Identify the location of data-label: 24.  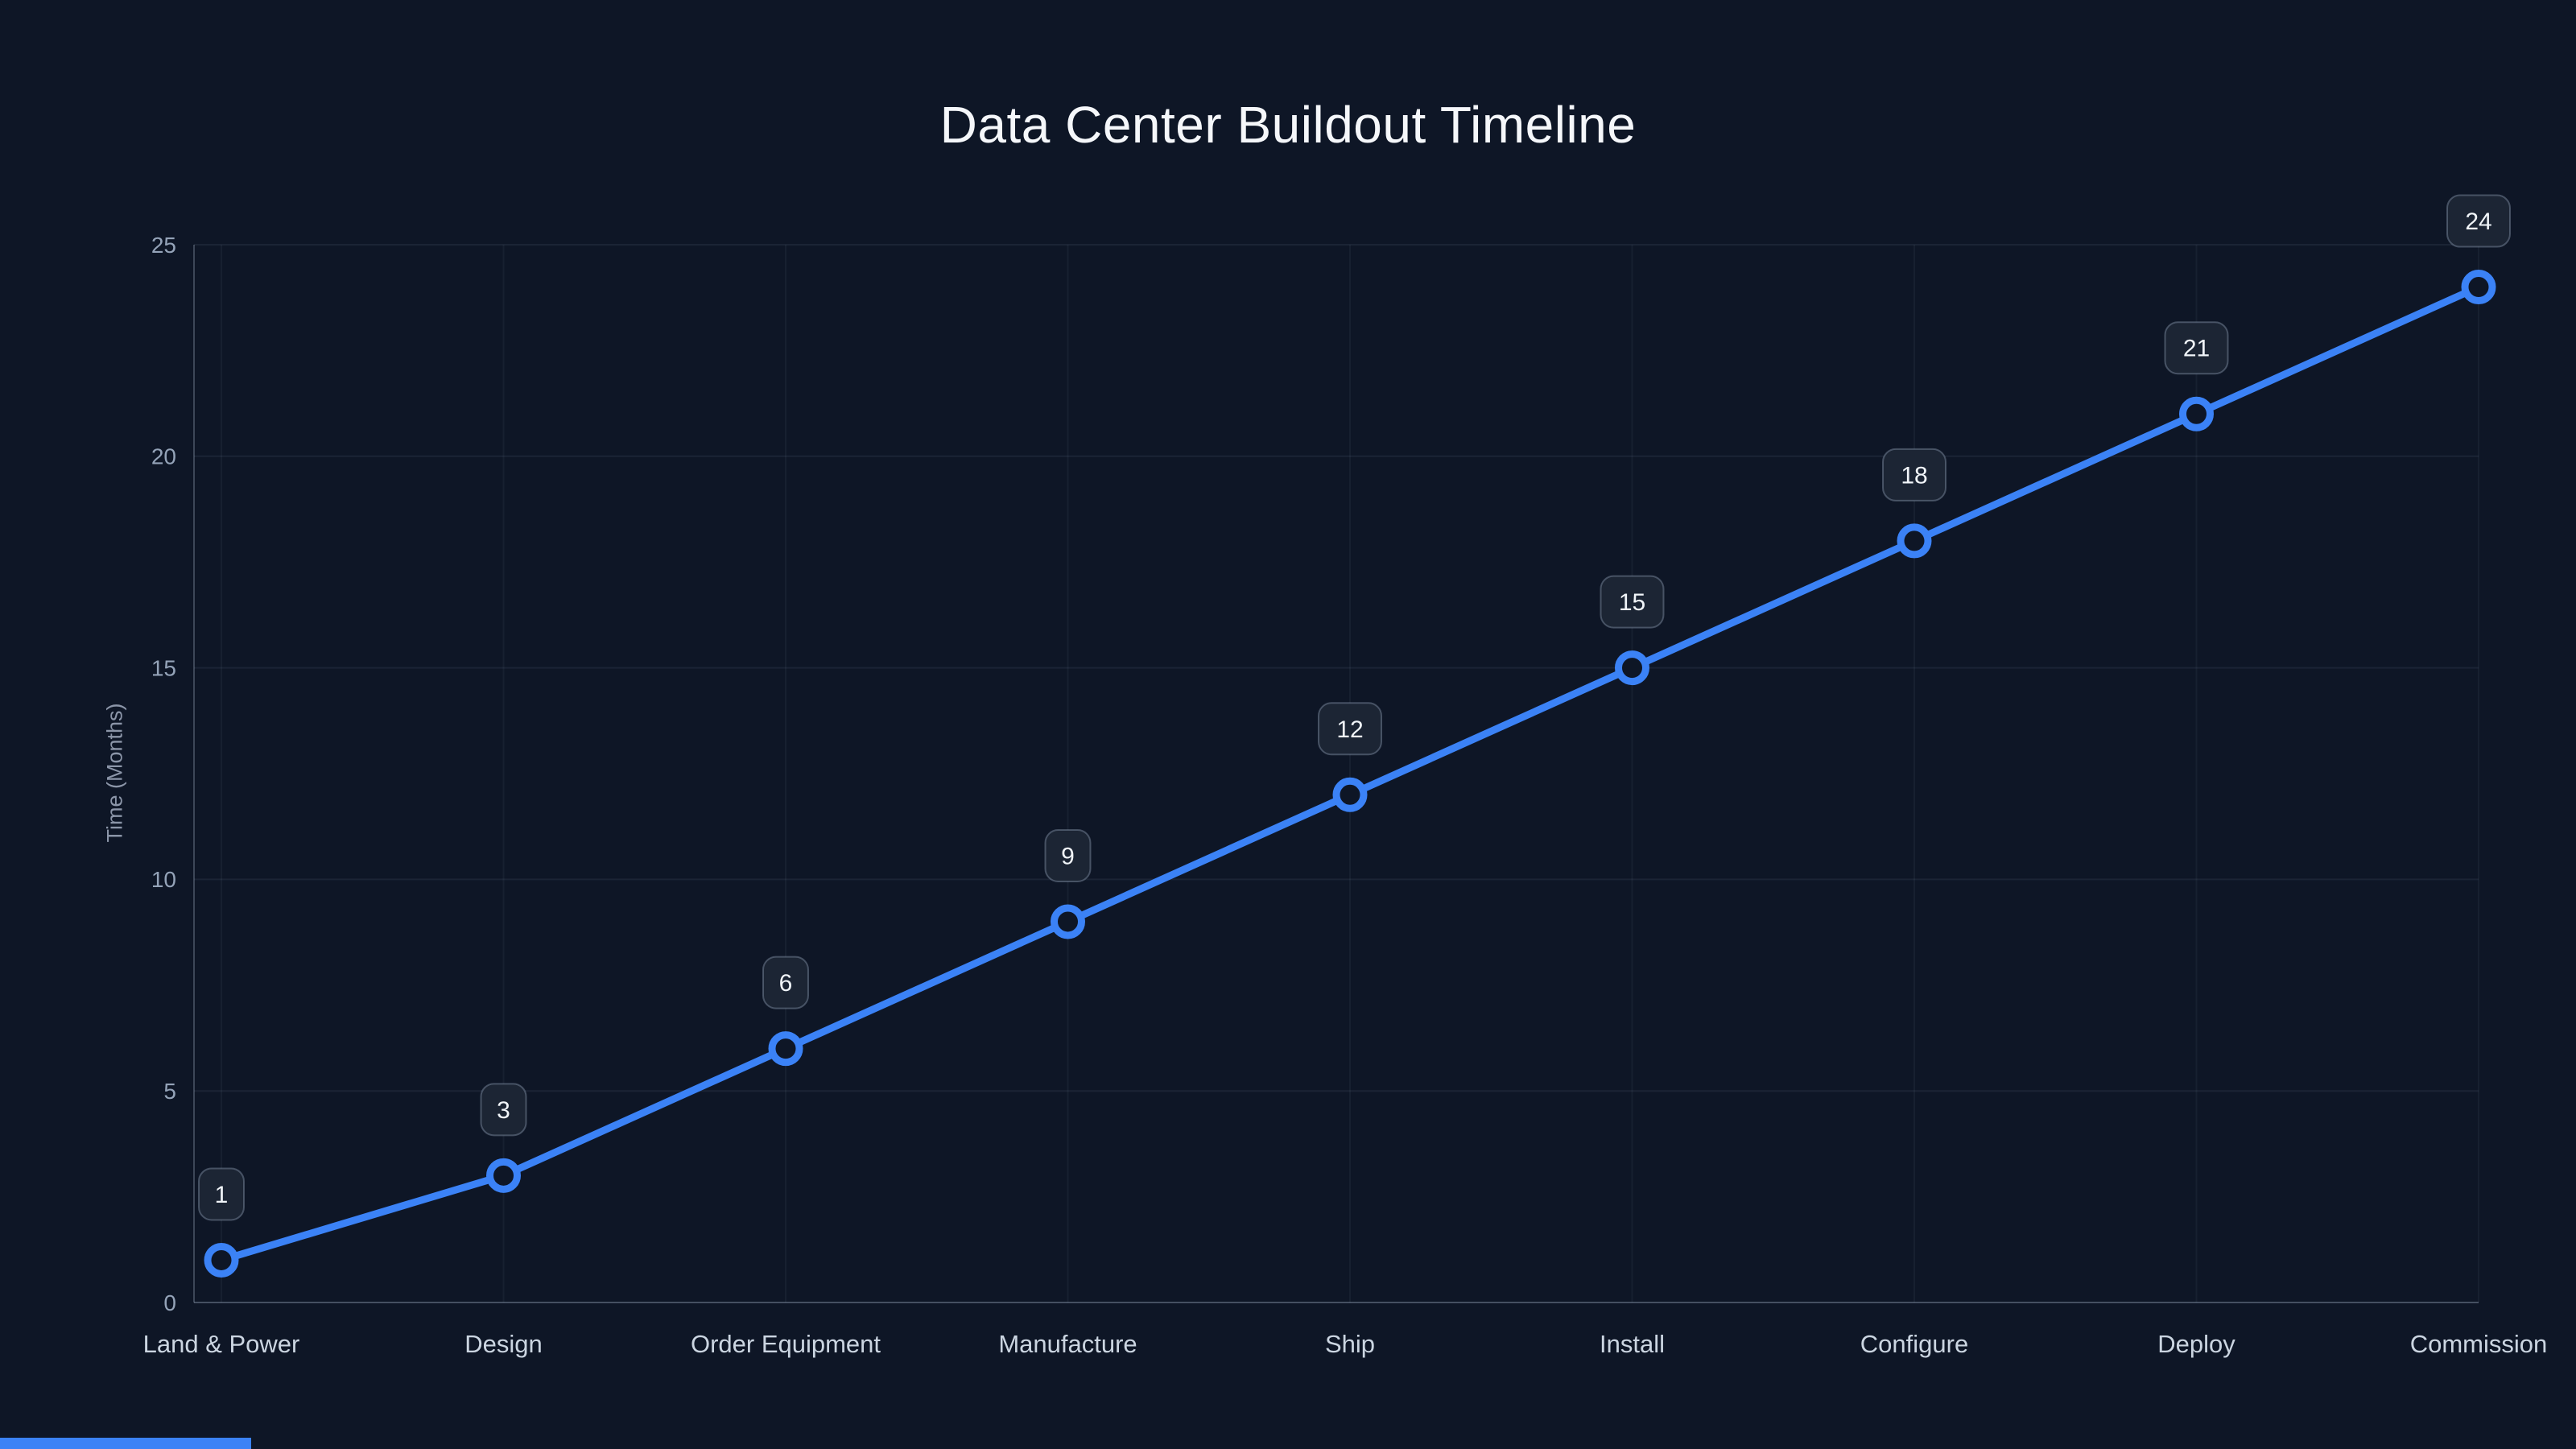
(2478, 221).